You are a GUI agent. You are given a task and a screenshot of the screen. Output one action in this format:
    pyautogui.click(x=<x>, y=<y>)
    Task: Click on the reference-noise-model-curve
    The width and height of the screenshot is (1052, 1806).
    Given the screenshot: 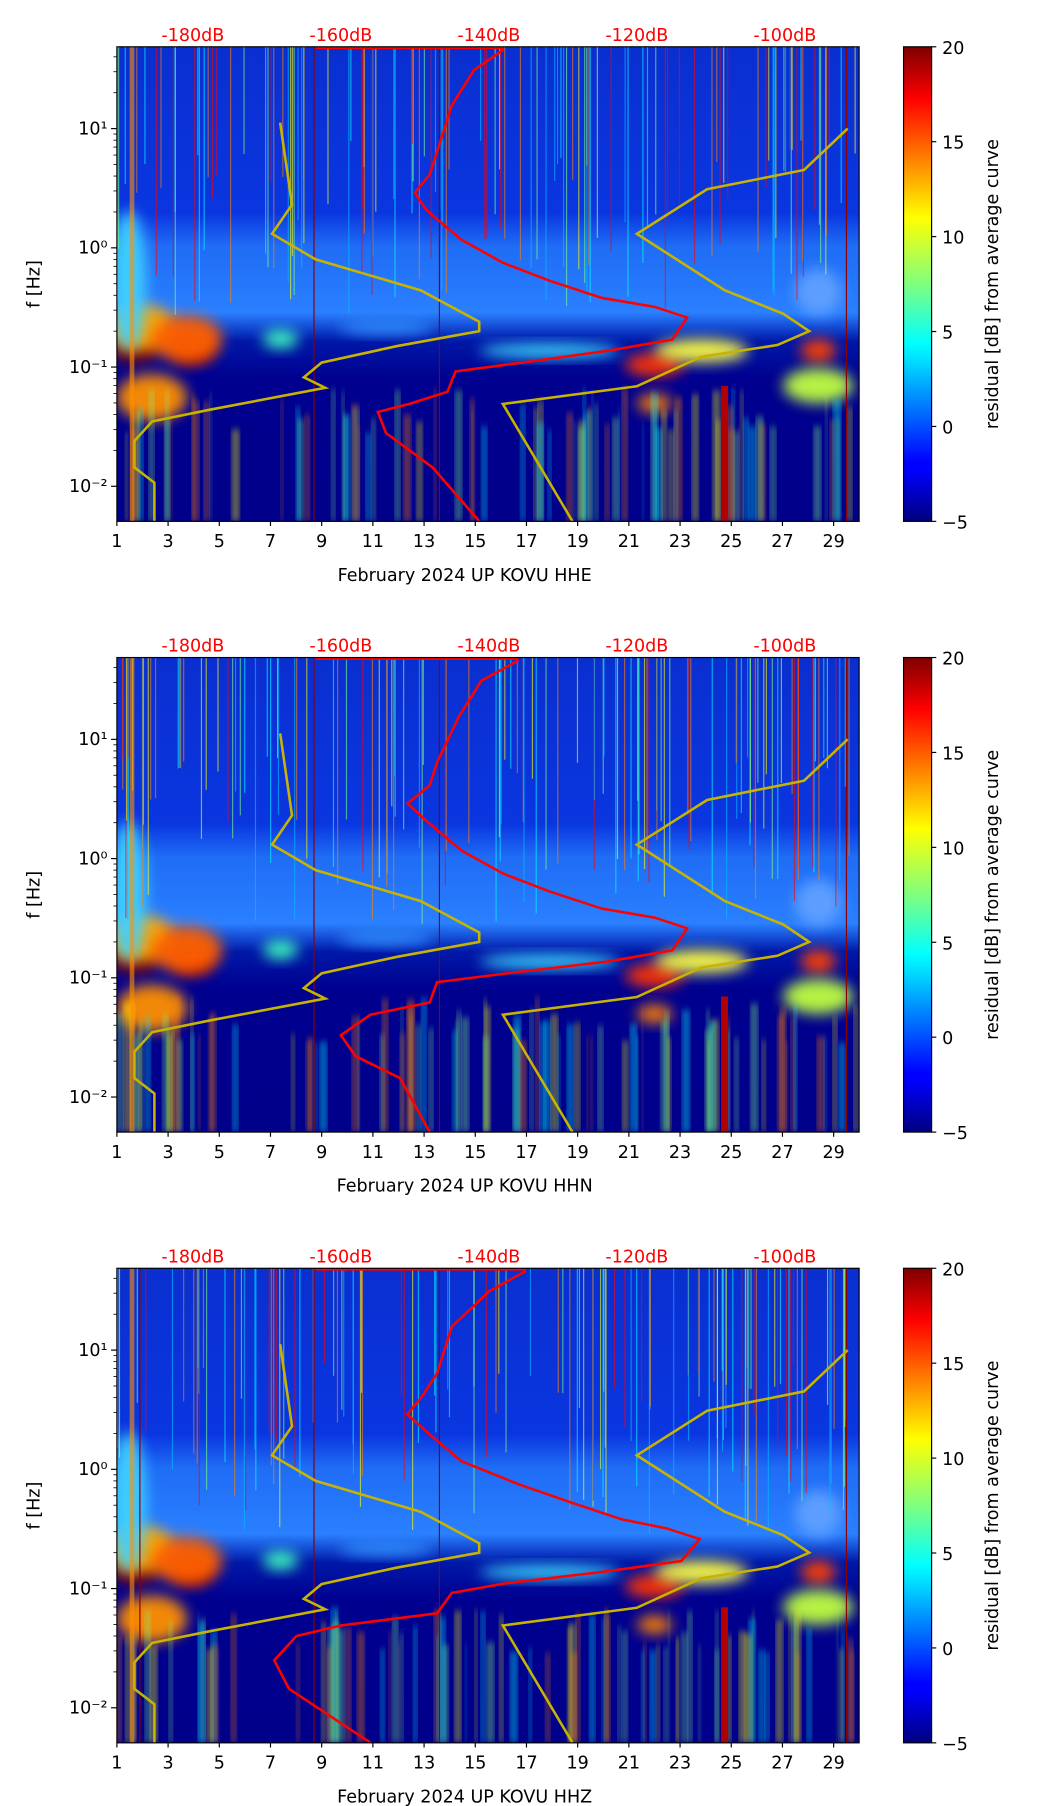 What is the action you would take?
    pyautogui.click(x=674, y=324)
    